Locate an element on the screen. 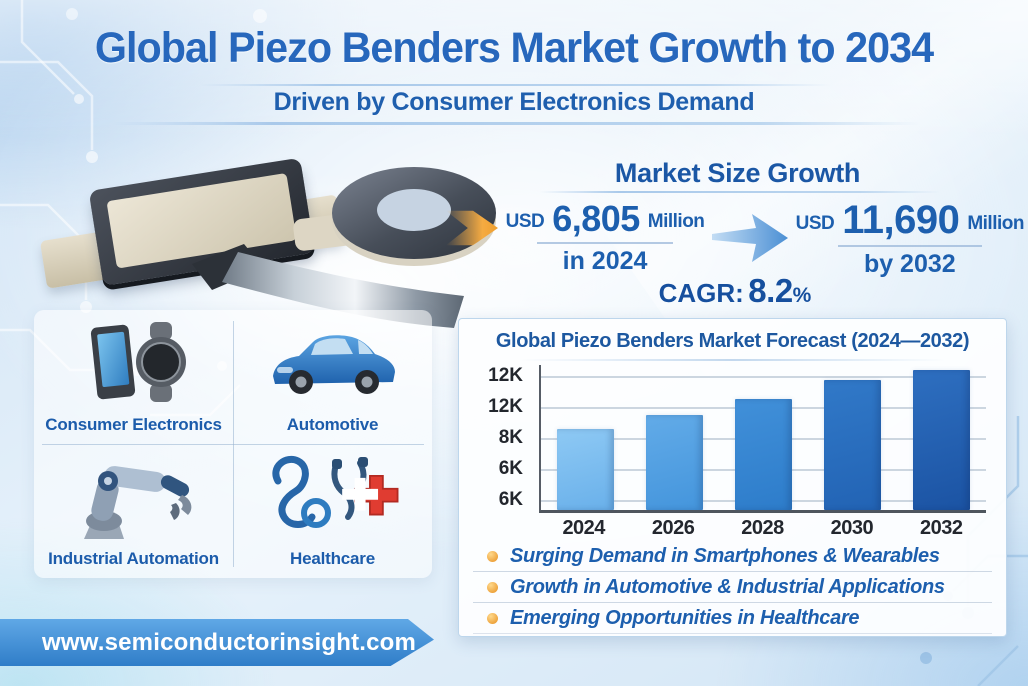  cagr-label: CAGR: is located at coordinates (701, 293).